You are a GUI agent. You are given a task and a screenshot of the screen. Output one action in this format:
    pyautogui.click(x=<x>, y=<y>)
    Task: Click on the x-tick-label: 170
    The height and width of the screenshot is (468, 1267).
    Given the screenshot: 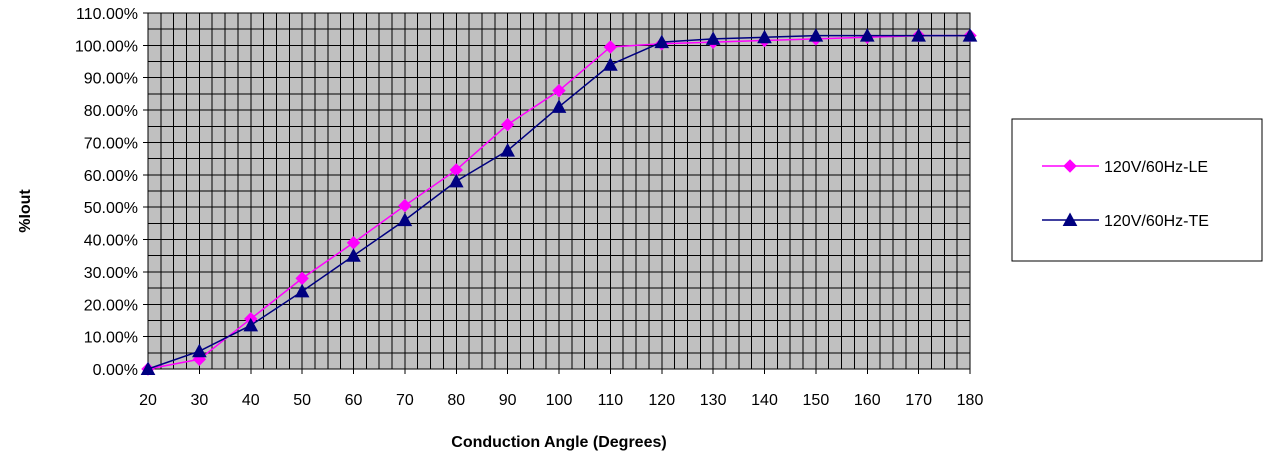 What is the action you would take?
    pyautogui.click(x=918, y=400)
    